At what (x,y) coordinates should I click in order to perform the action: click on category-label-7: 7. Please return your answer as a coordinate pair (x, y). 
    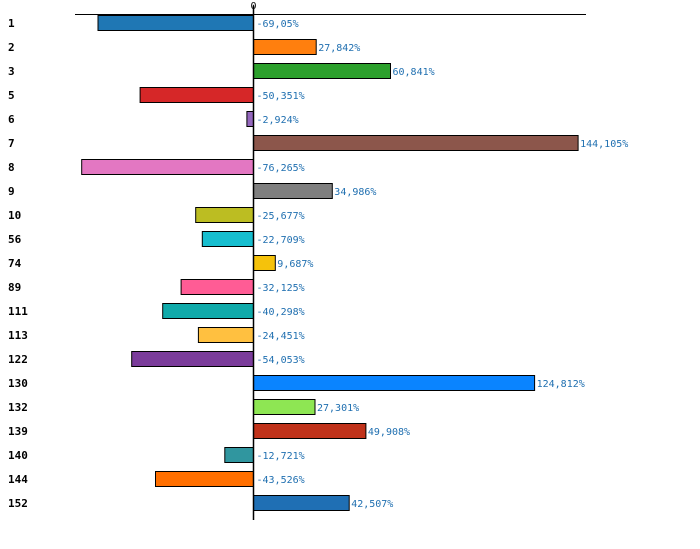
    Looking at the image, I should click on (11, 143).